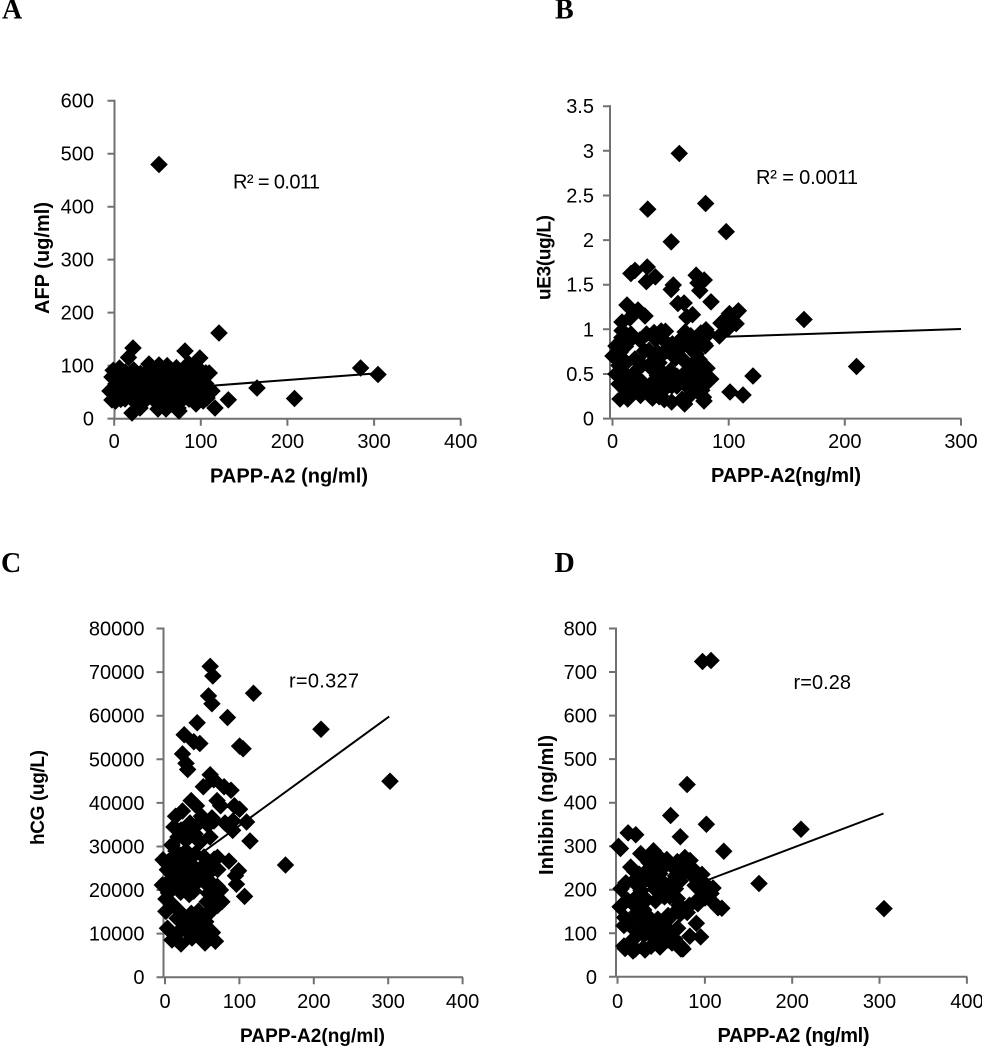  Describe the element at coordinates (117, 673) in the screenshot. I see `svg-text: 70000` at that location.